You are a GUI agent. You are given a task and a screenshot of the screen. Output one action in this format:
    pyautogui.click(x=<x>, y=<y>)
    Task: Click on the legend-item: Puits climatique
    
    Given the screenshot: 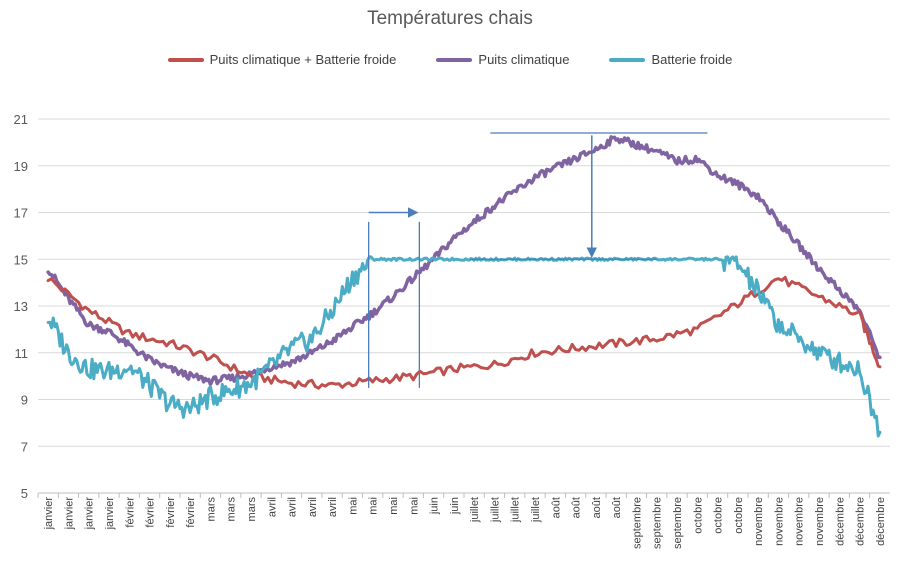 What is the action you would take?
    pyautogui.click(x=502, y=59)
    